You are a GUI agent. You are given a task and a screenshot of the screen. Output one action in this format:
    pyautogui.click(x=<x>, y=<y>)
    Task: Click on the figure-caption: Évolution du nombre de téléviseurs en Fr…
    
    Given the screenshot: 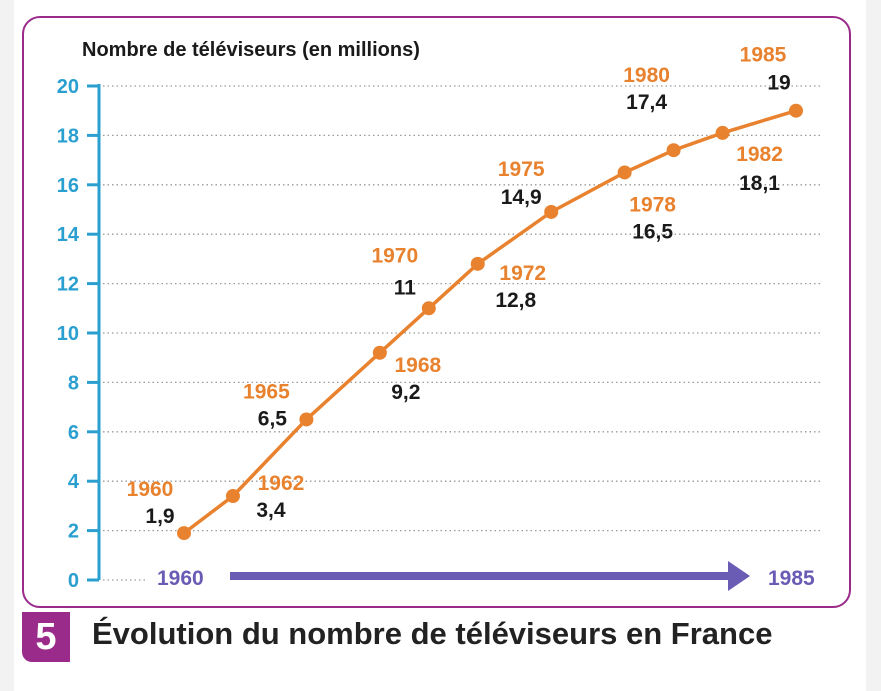 What is the action you would take?
    pyautogui.click(x=432, y=633)
    